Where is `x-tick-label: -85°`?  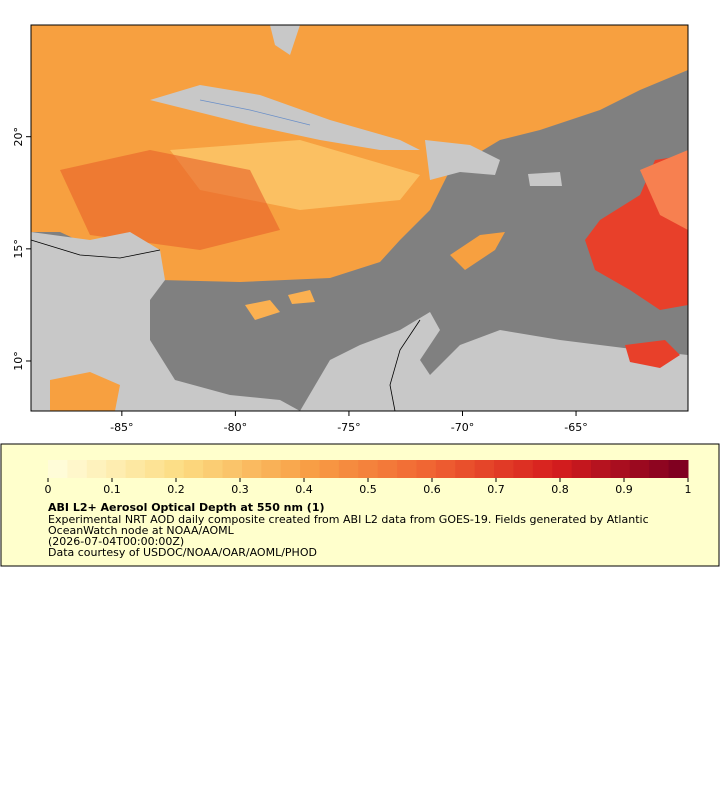
x-tick-label: -85° is located at coordinates (121, 427).